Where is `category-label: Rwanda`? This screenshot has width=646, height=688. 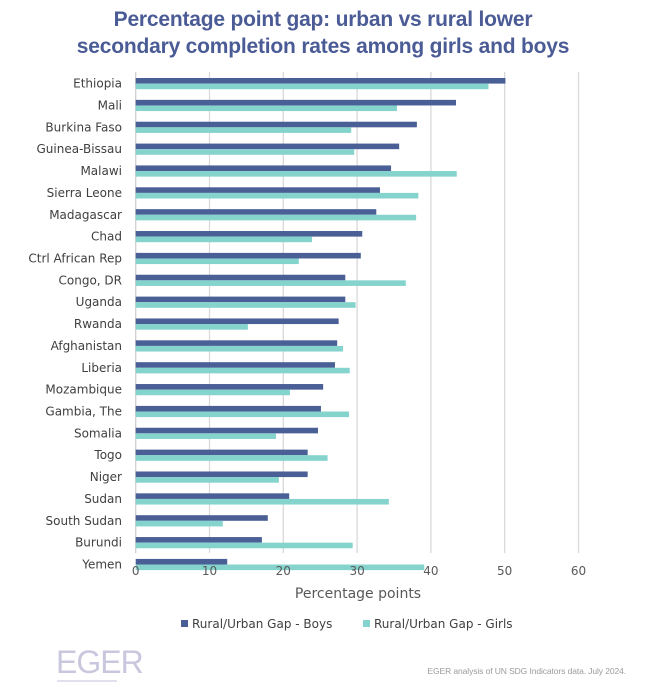 category-label: Rwanda is located at coordinates (98, 324).